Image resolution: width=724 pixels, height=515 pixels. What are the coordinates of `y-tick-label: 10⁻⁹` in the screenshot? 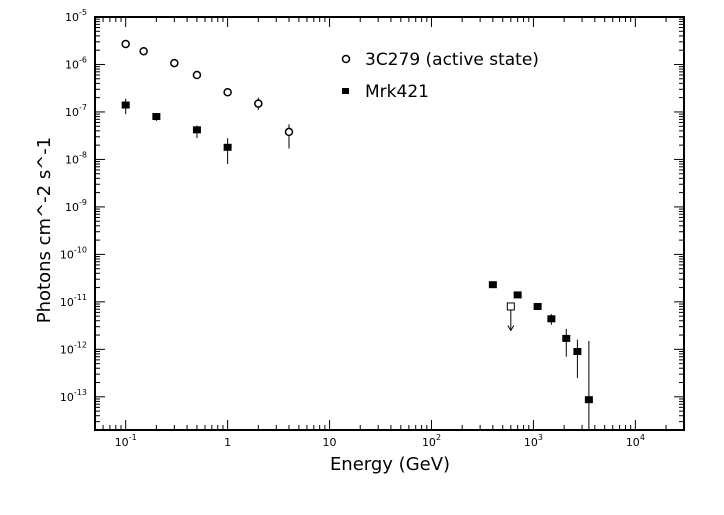 It's located at (76, 206).